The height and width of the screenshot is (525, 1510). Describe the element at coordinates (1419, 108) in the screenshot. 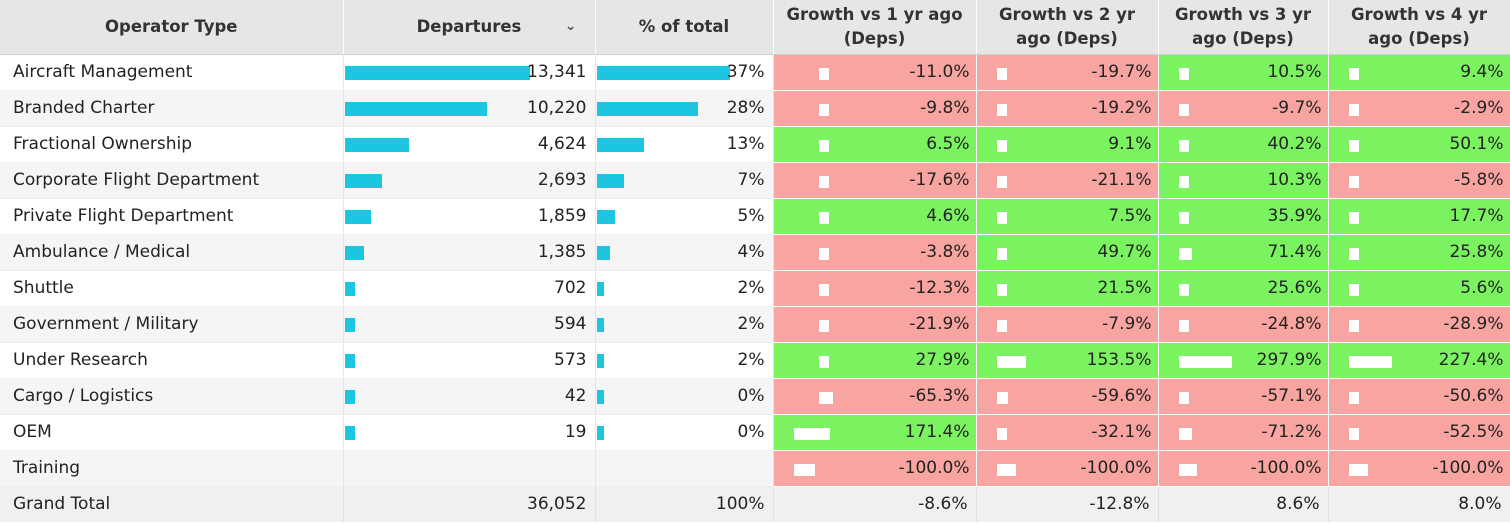

I see `growth-4yr-cell: -2.9%` at that location.